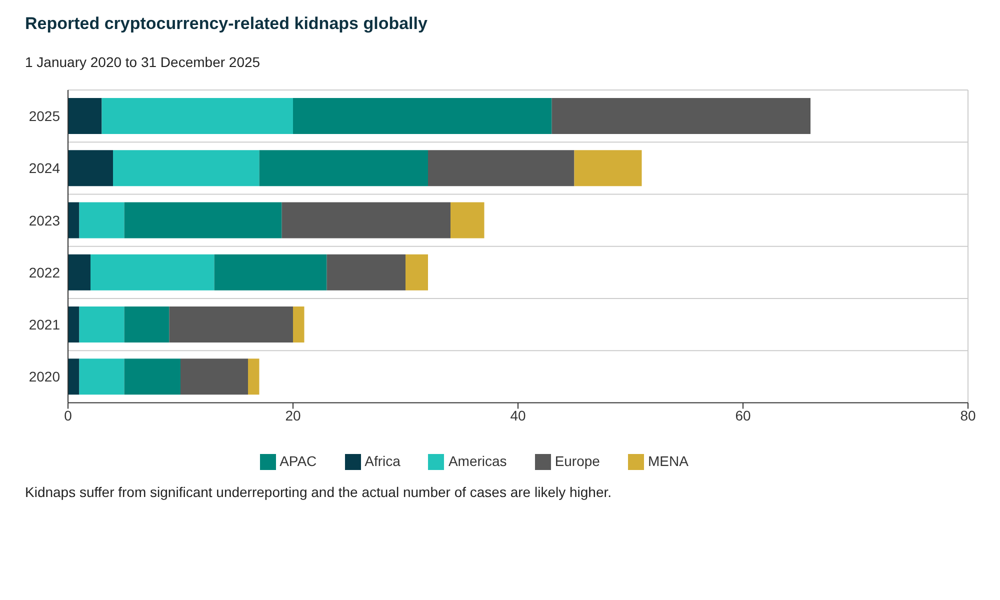  What do you see at coordinates (68, 416) in the screenshot?
I see `x-tick-label: 0` at bounding box center [68, 416].